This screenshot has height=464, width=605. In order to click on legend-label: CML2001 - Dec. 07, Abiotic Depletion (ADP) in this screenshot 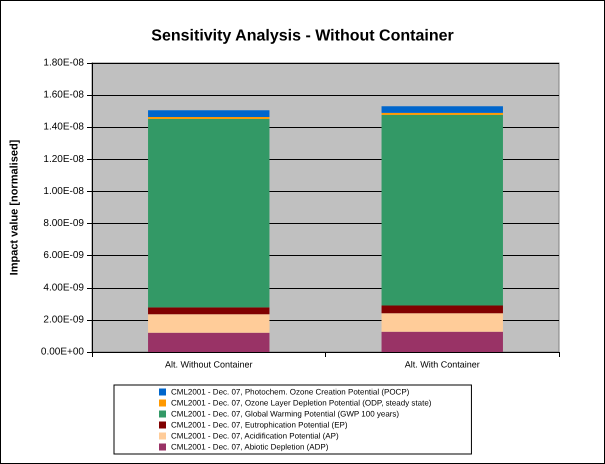, I will do `click(250, 447)`.